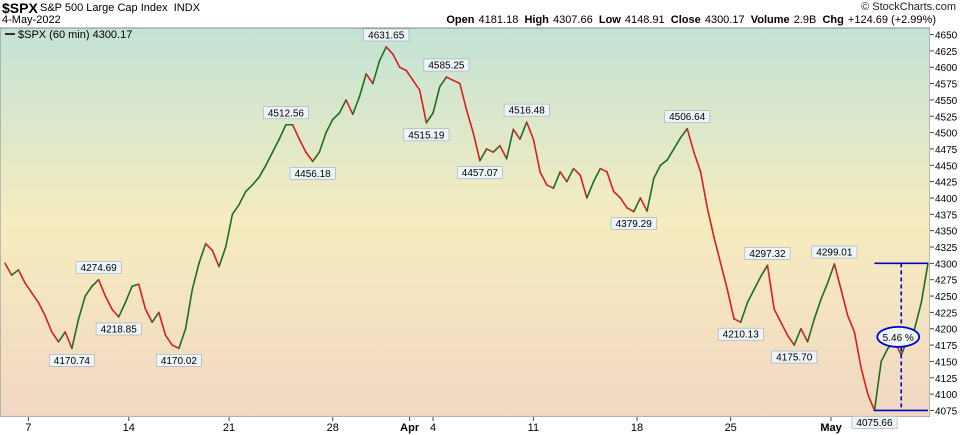 This screenshot has height=435, width=962. I want to click on y-tick-label: 4075, so click(946, 411).